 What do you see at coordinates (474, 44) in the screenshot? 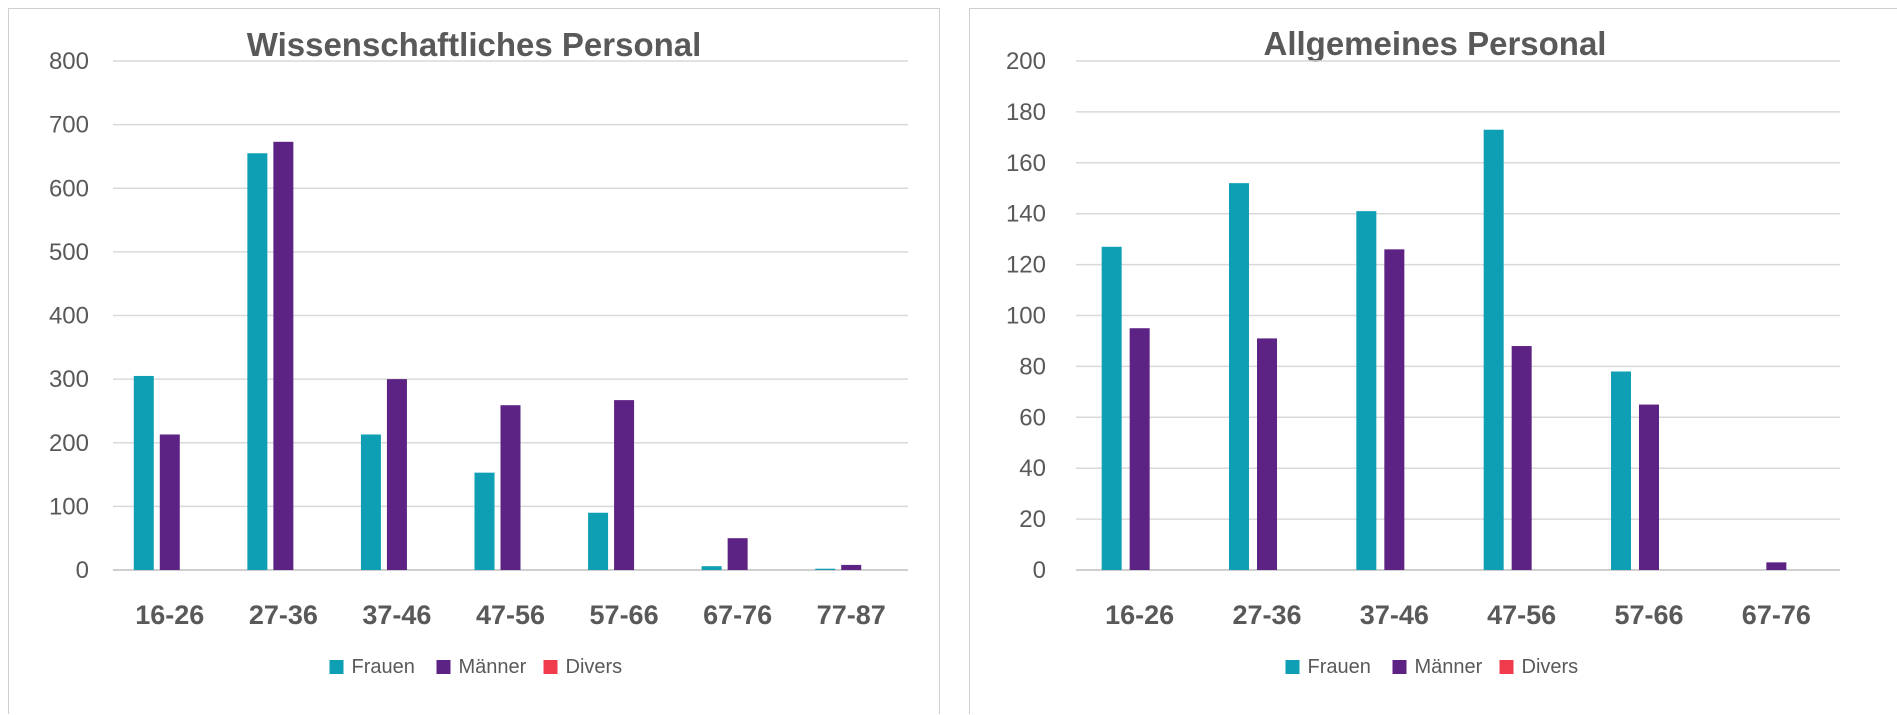
I see `chart-title: Wissenschaftliches Personal` at bounding box center [474, 44].